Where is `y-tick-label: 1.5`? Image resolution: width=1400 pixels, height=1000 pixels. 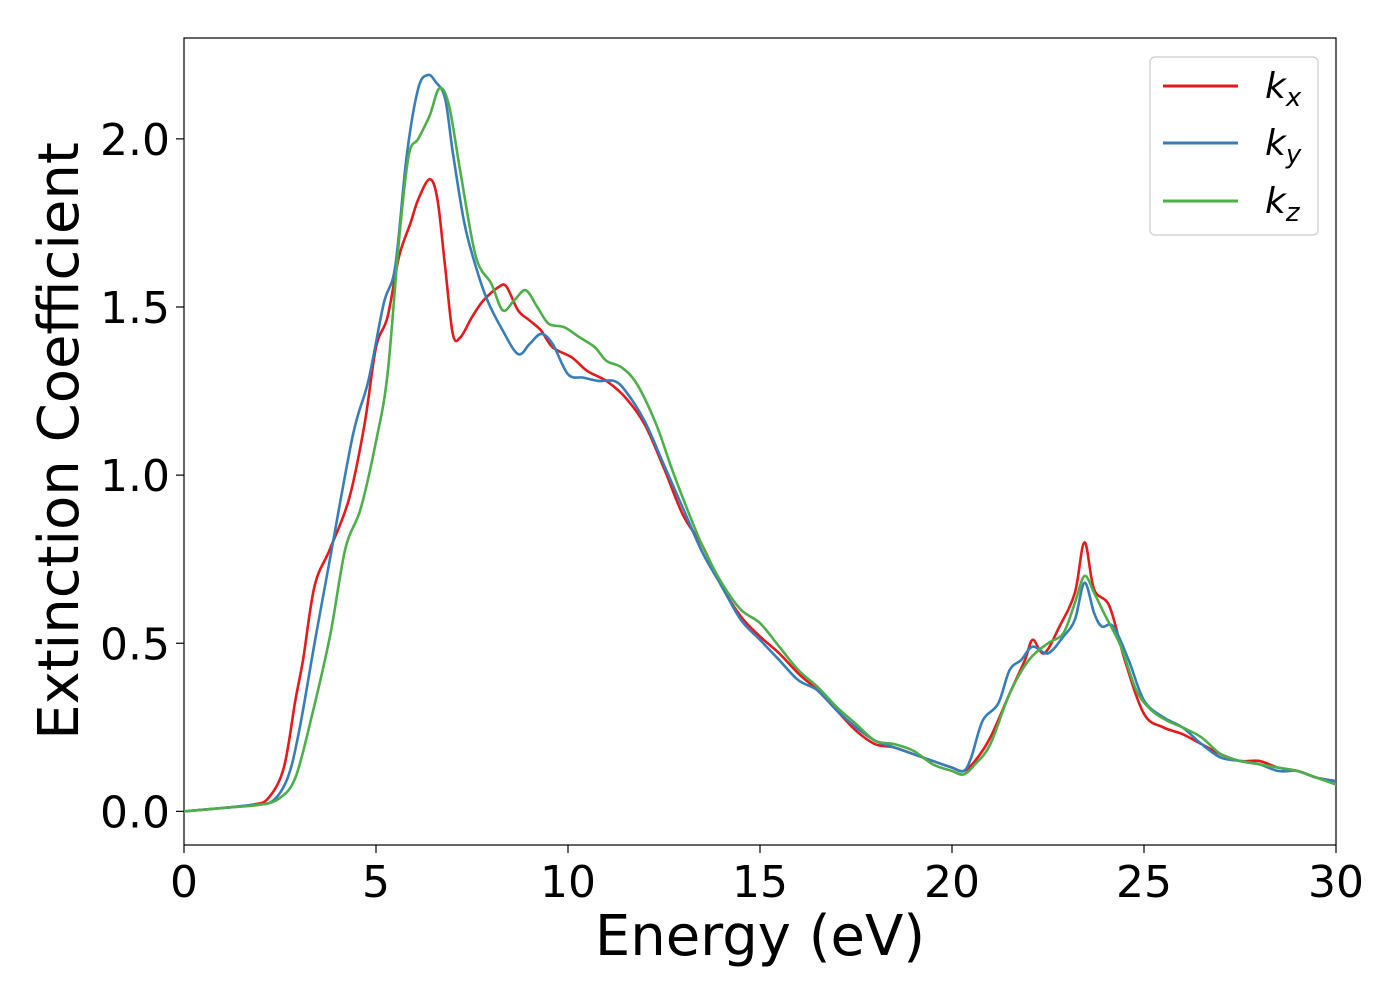 y-tick-label: 1.5 is located at coordinates (135, 308).